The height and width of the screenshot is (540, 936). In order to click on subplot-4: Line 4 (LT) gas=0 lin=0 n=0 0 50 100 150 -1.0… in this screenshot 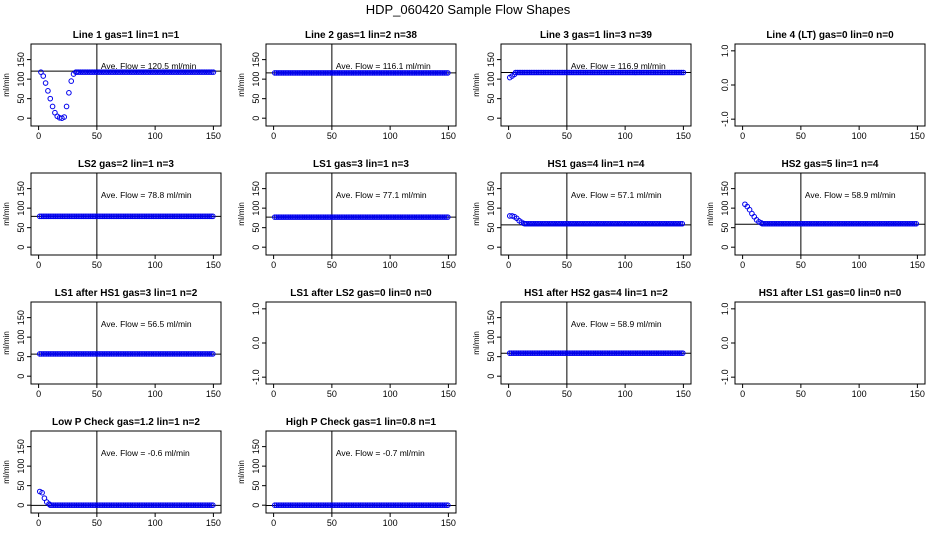, I will do `click(823, 85)`.